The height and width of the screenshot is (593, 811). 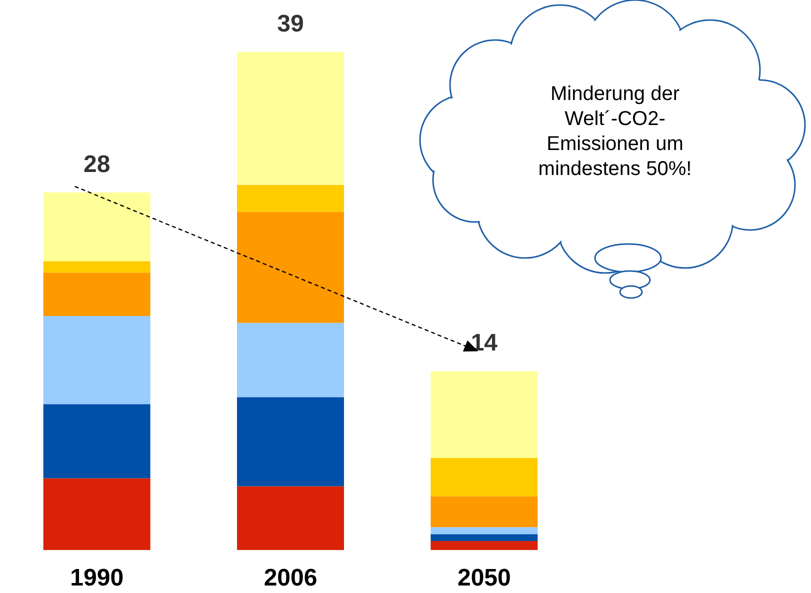 I want to click on x-tick-label: 1990, so click(x=97, y=578).